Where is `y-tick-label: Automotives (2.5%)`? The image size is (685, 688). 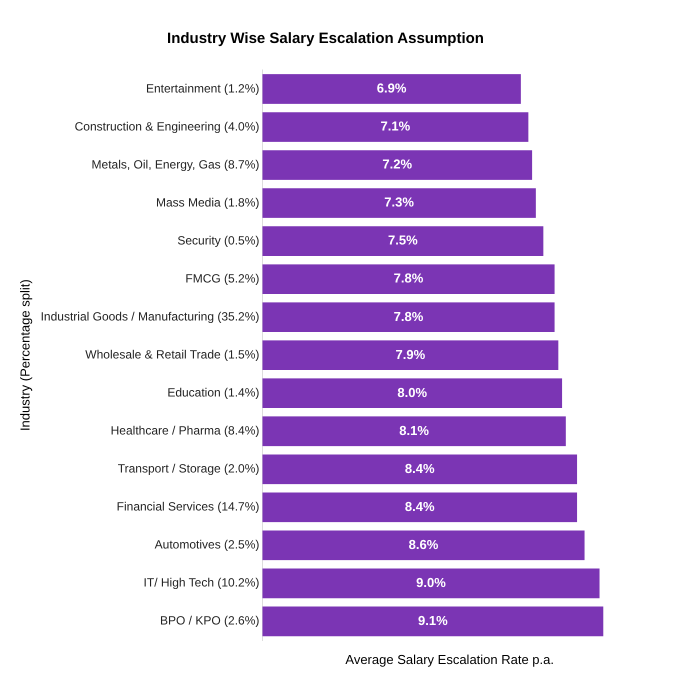 y-tick-label: Automotives (2.5%) is located at coordinates (207, 545).